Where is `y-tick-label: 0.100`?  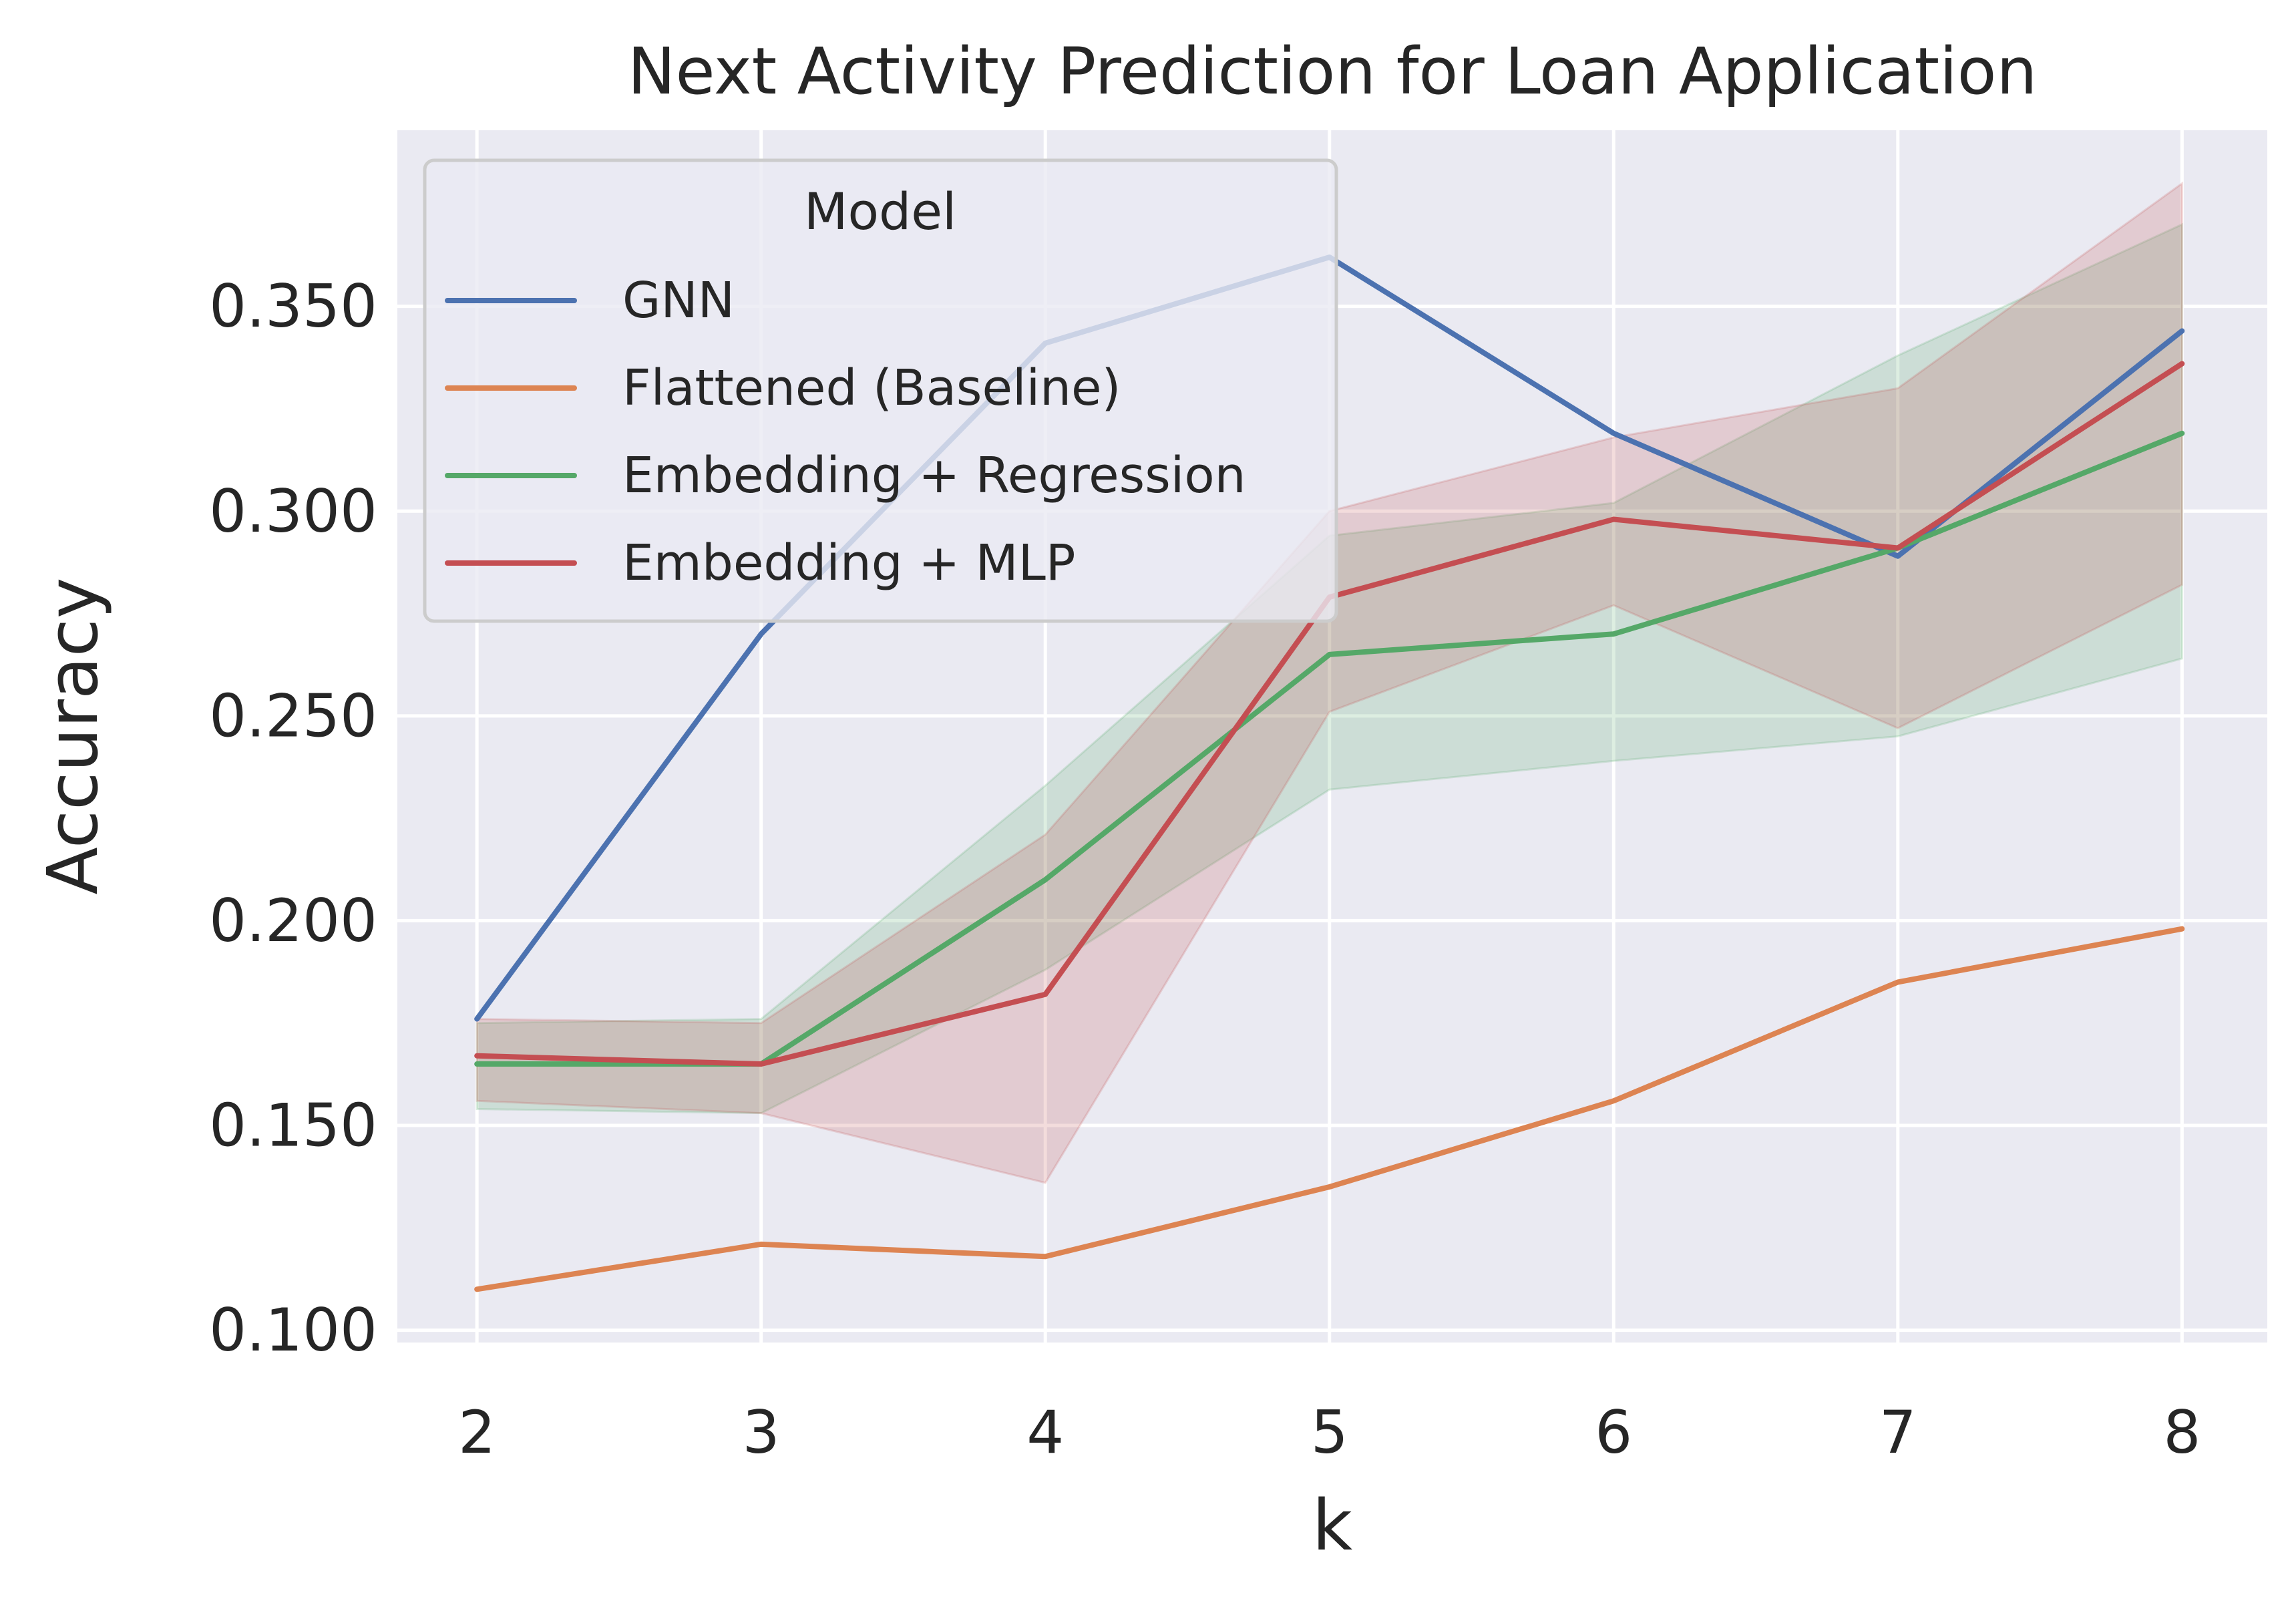
y-tick-label: 0.100 is located at coordinates (293, 1330).